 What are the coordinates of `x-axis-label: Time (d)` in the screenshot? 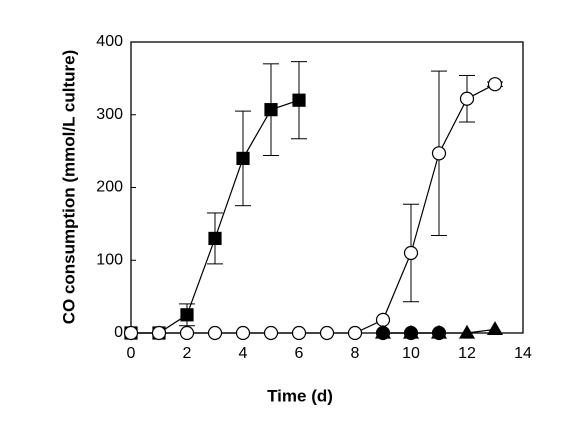 It's located at (300, 395).